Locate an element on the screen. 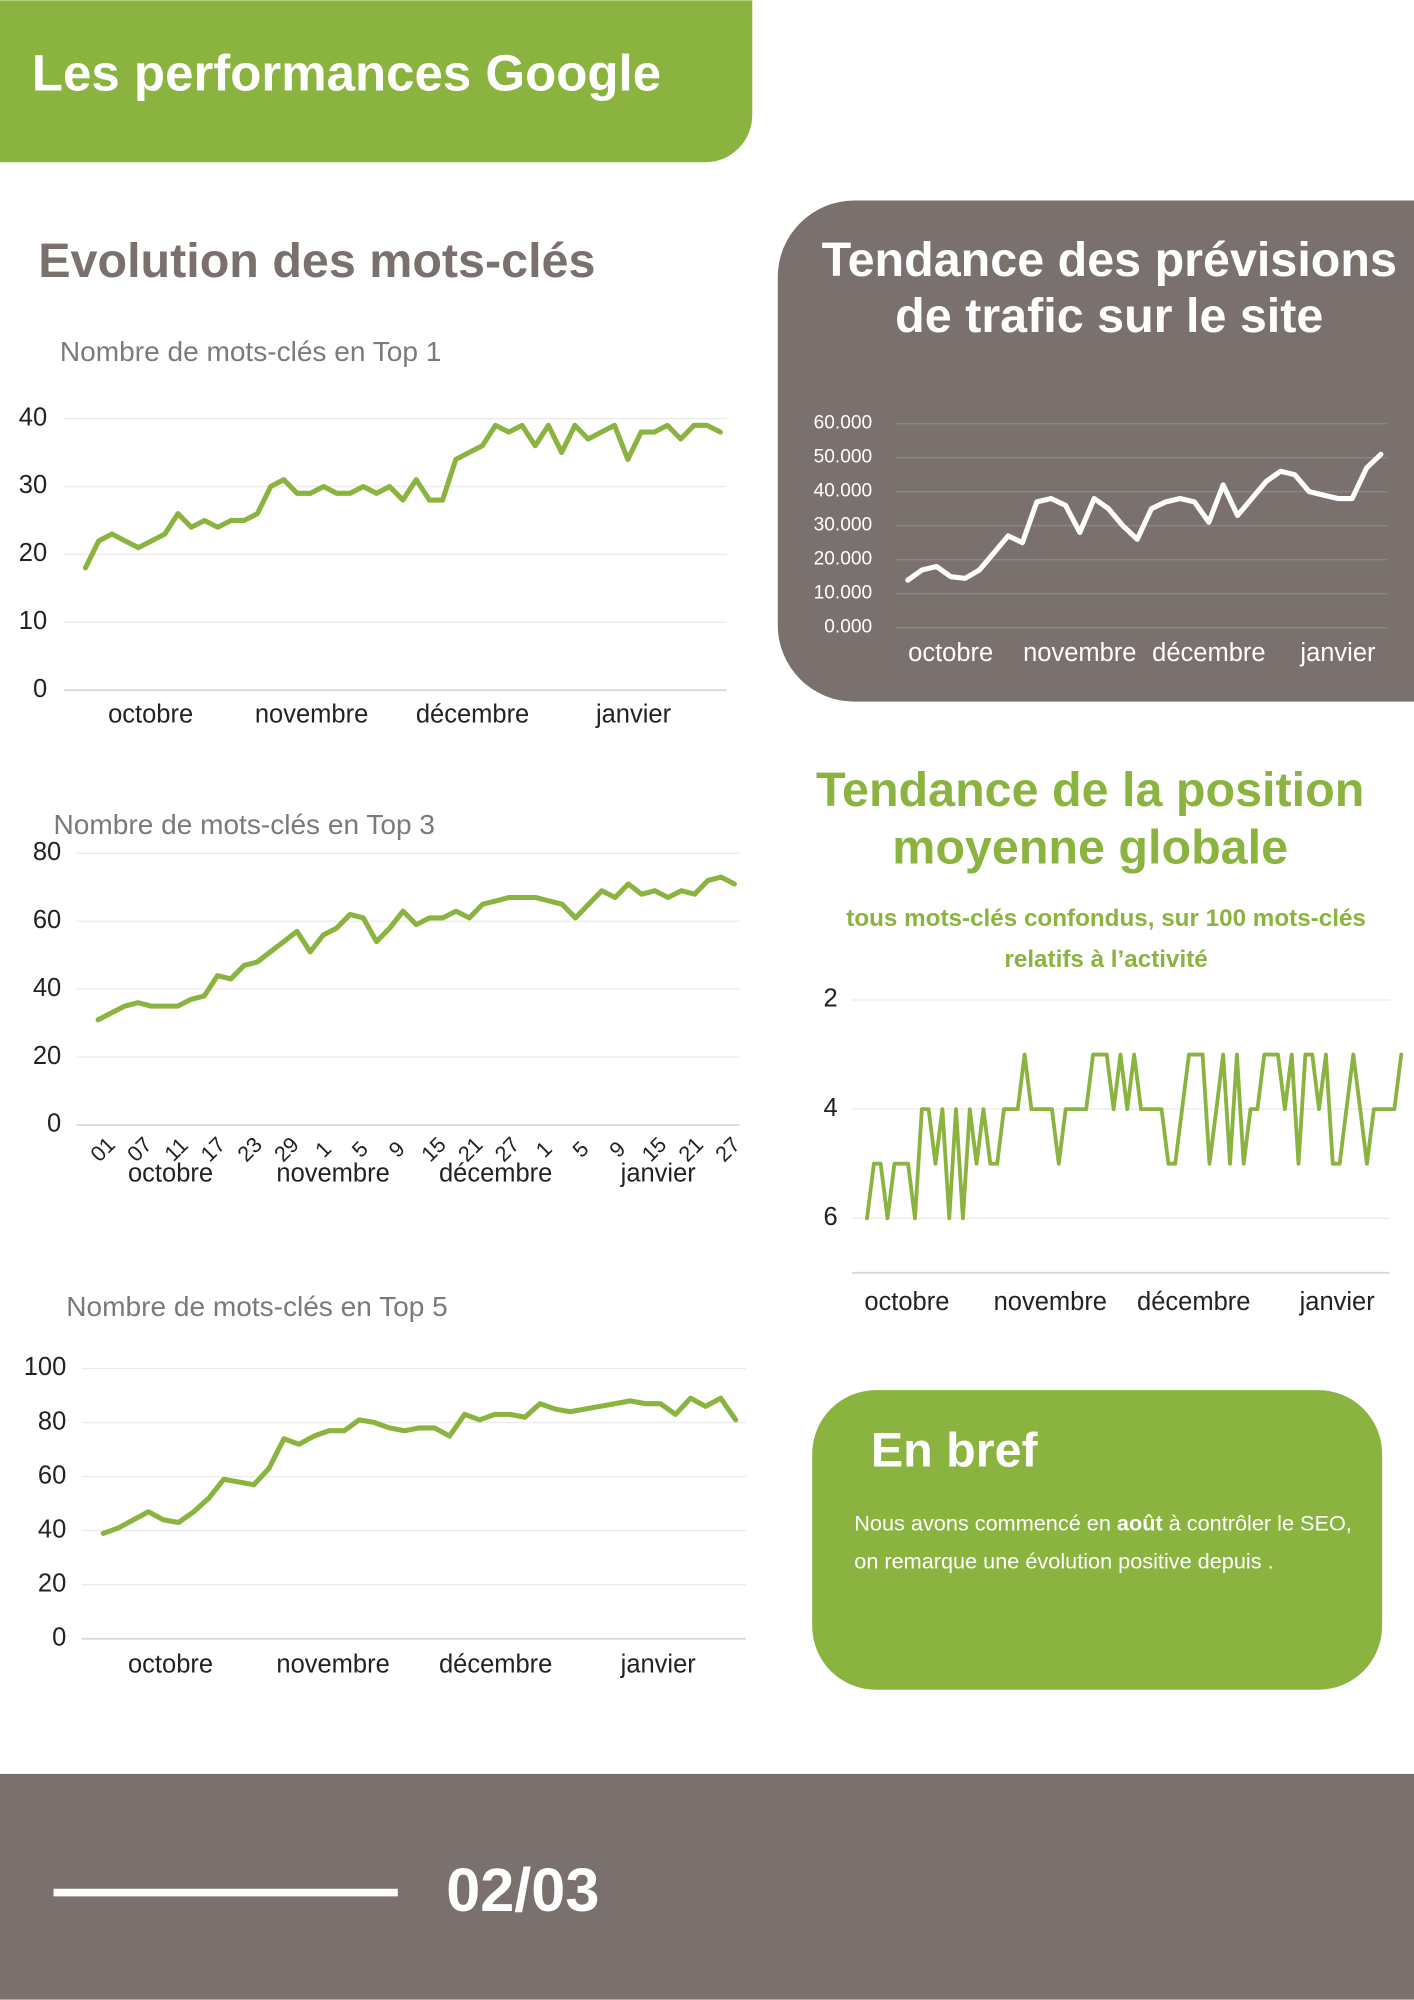 The image size is (1414, 2000). y-tick-label: 100 is located at coordinates (45, 1367).